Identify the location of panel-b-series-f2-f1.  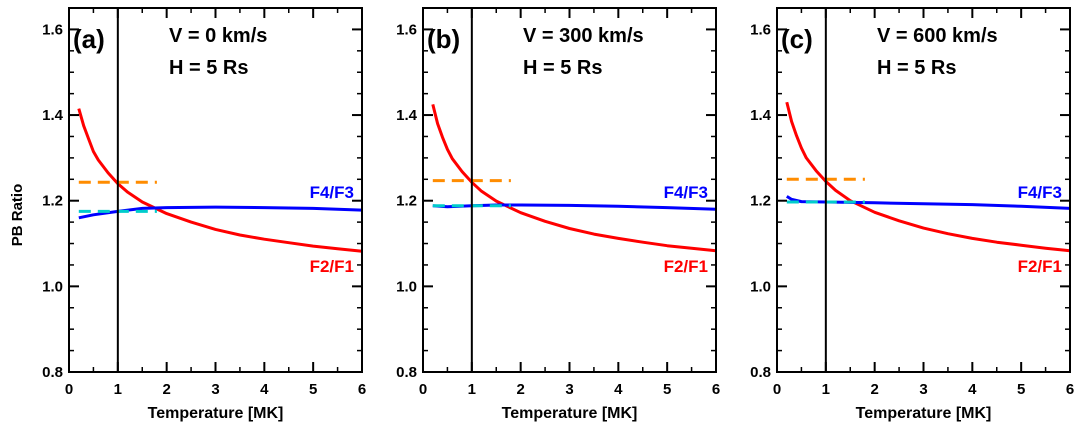
(574, 178).